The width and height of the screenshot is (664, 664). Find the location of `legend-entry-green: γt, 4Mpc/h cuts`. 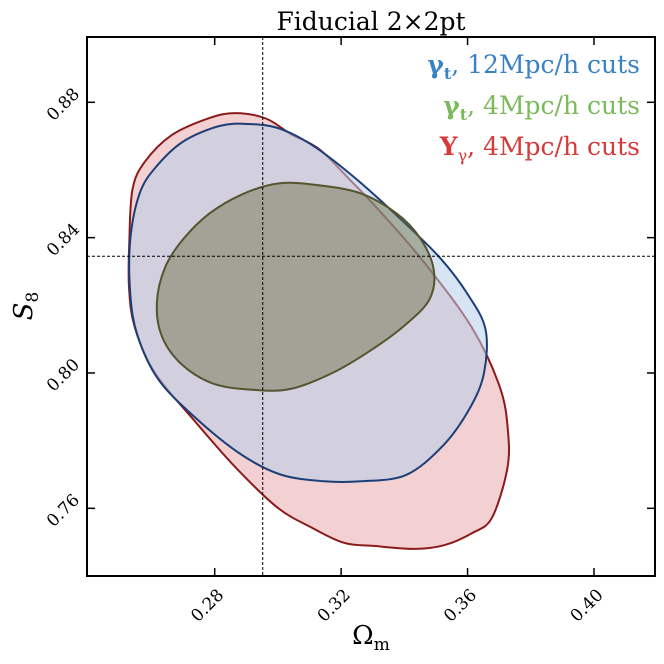

legend-entry-green: γt, 4Mpc/h cuts is located at coordinates (541, 107).